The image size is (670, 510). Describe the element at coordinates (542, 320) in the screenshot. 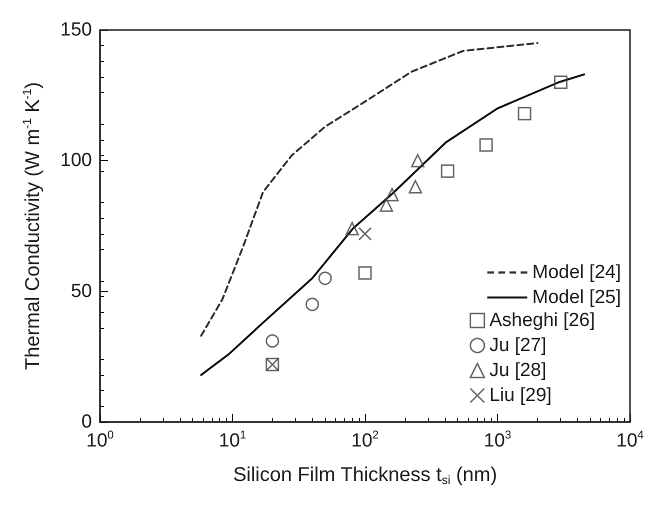

I see `legend-label: Asheghi [26]` at that location.